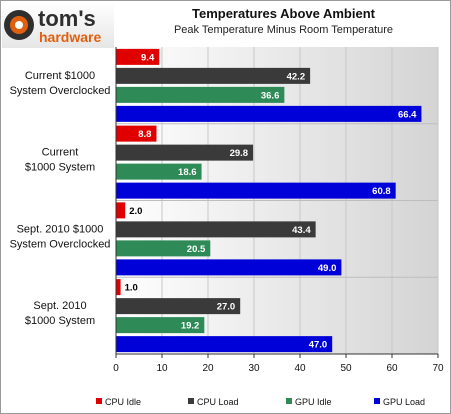 The width and height of the screenshot is (451, 414). What do you see at coordinates (148, 57) in the screenshot?
I see `data-label: 9.4` at bounding box center [148, 57].